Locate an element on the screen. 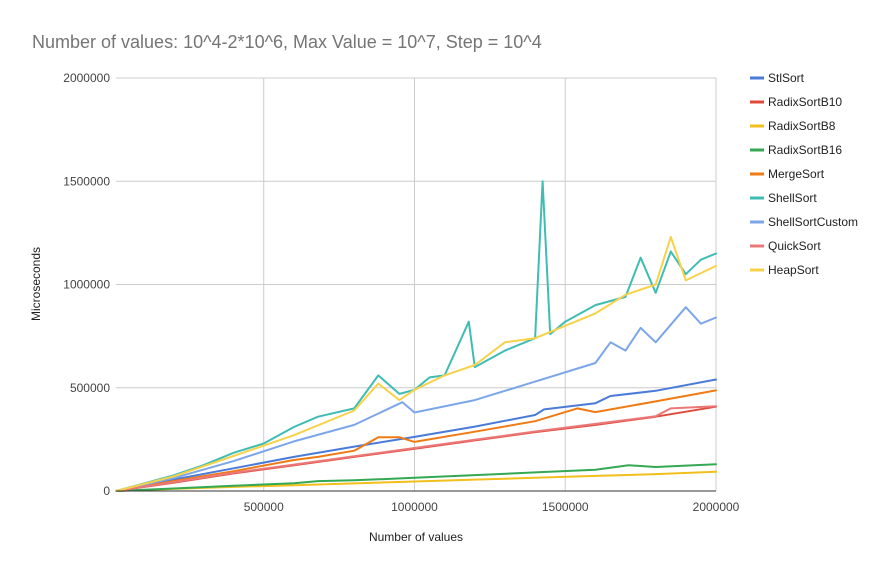 The width and height of the screenshot is (891, 573). legend-label-mergesort: MergeSort is located at coordinates (796, 174).